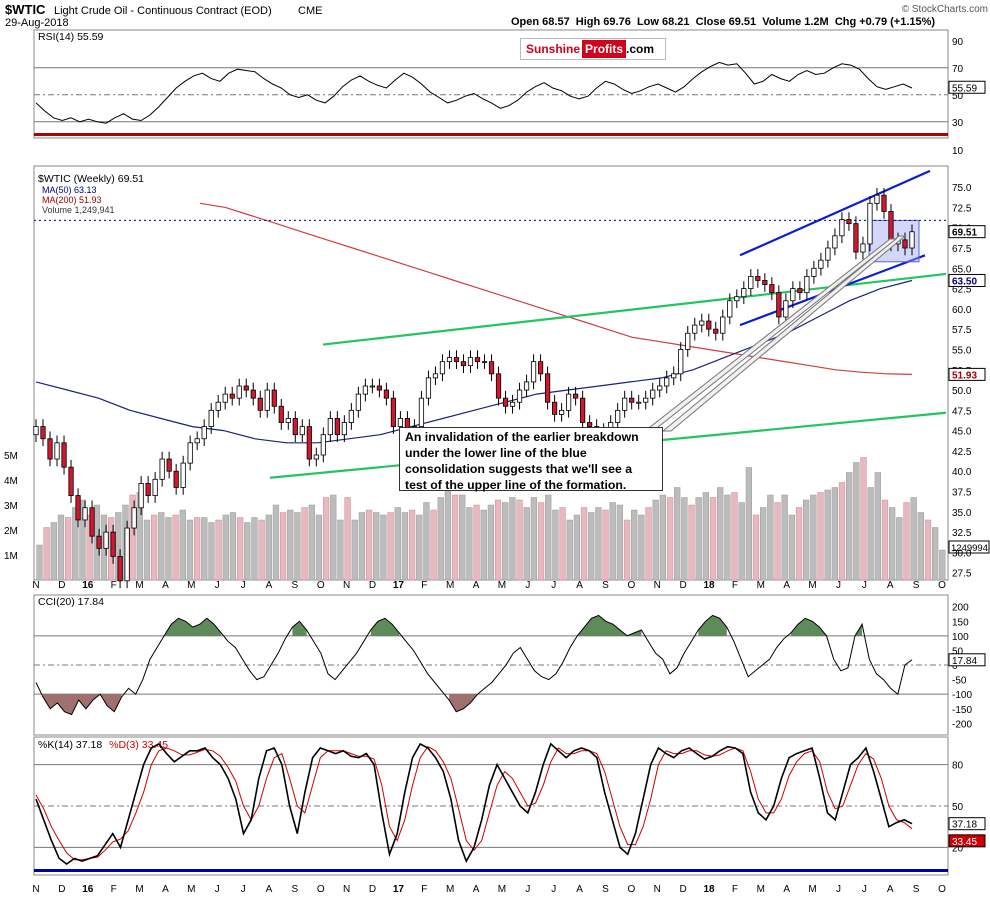 This screenshot has width=990, height=902. What do you see at coordinates (295, 585) in the screenshot?
I see `x-axis-label: S` at bounding box center [295, 585].